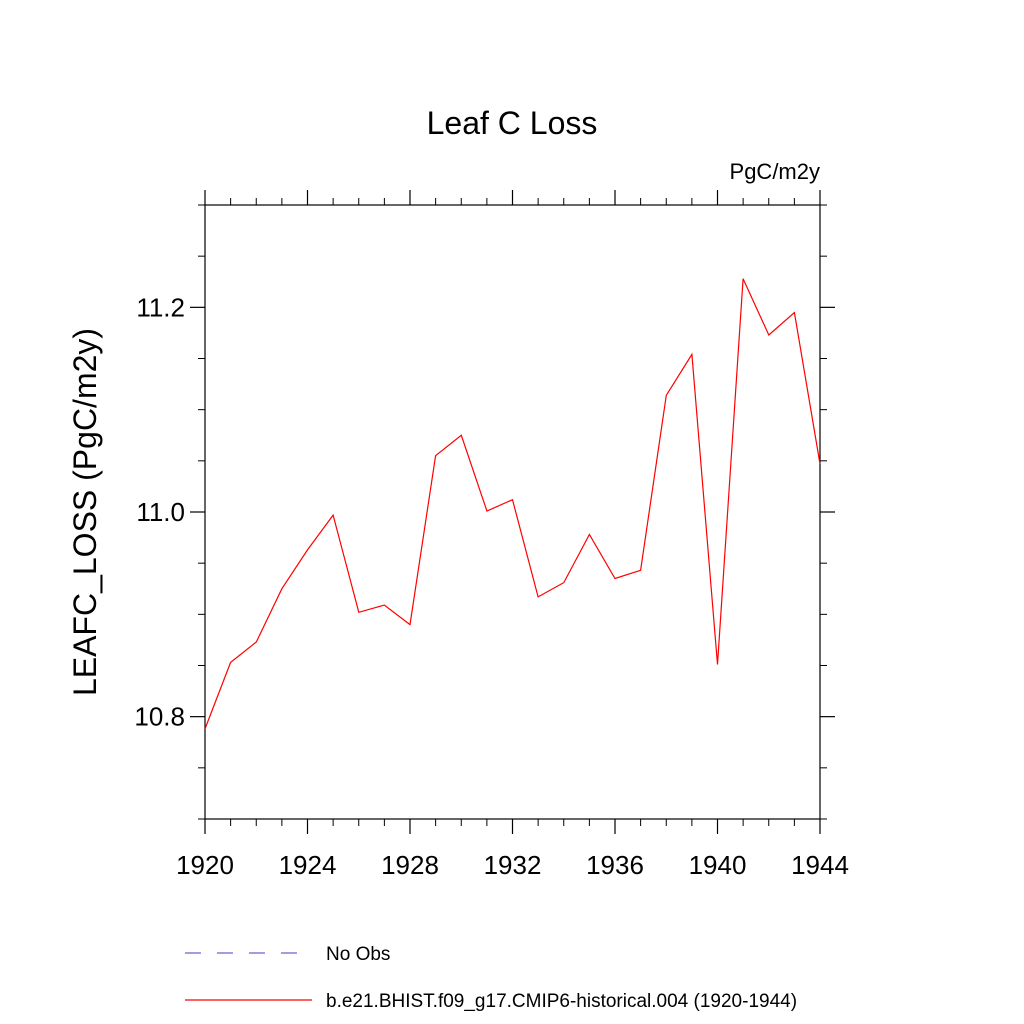 The width and height of the screenshot is (1024, 1024). Describe the element at coordinates (512, 123) in the screenshot. I see `chart-title: Leaf C Loss` at that location.